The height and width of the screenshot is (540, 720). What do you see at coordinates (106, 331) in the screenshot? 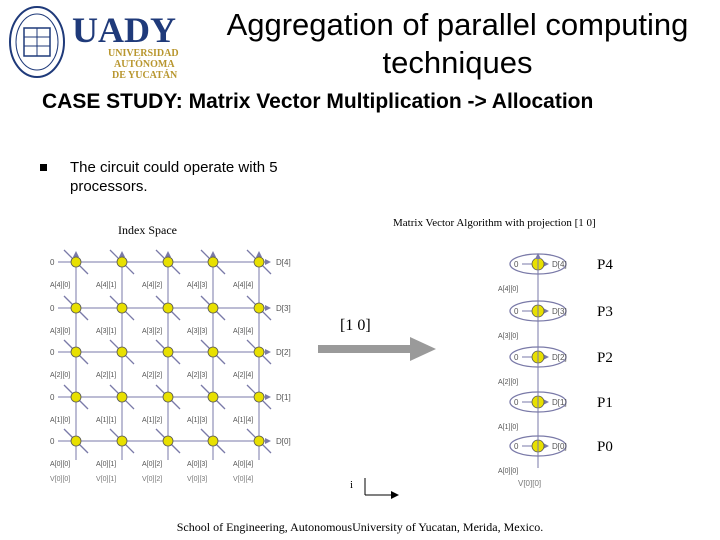
I see `matrix-element-label: A[3][1]` at bounding box center [106, 331].